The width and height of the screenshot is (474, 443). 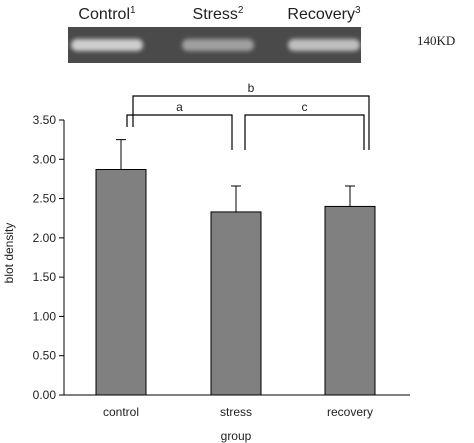 I want to click on blot-band-stress, so click(x=218, y=45).